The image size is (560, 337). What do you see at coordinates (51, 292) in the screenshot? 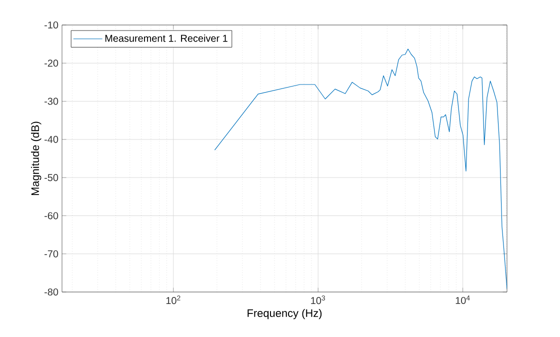
I see `y-tick-label: -80` at bounding box center [51, 292].